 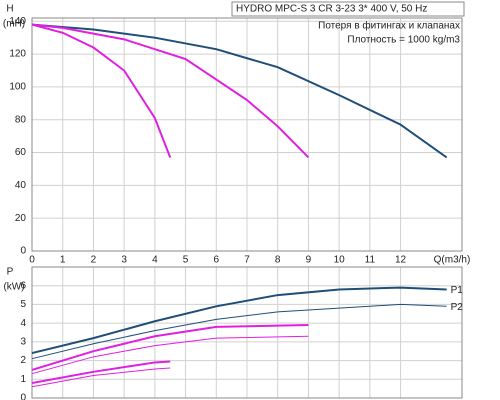 I want to click on annotation: Плотность = 1000 kg/m3, so click(x=403, y=40).